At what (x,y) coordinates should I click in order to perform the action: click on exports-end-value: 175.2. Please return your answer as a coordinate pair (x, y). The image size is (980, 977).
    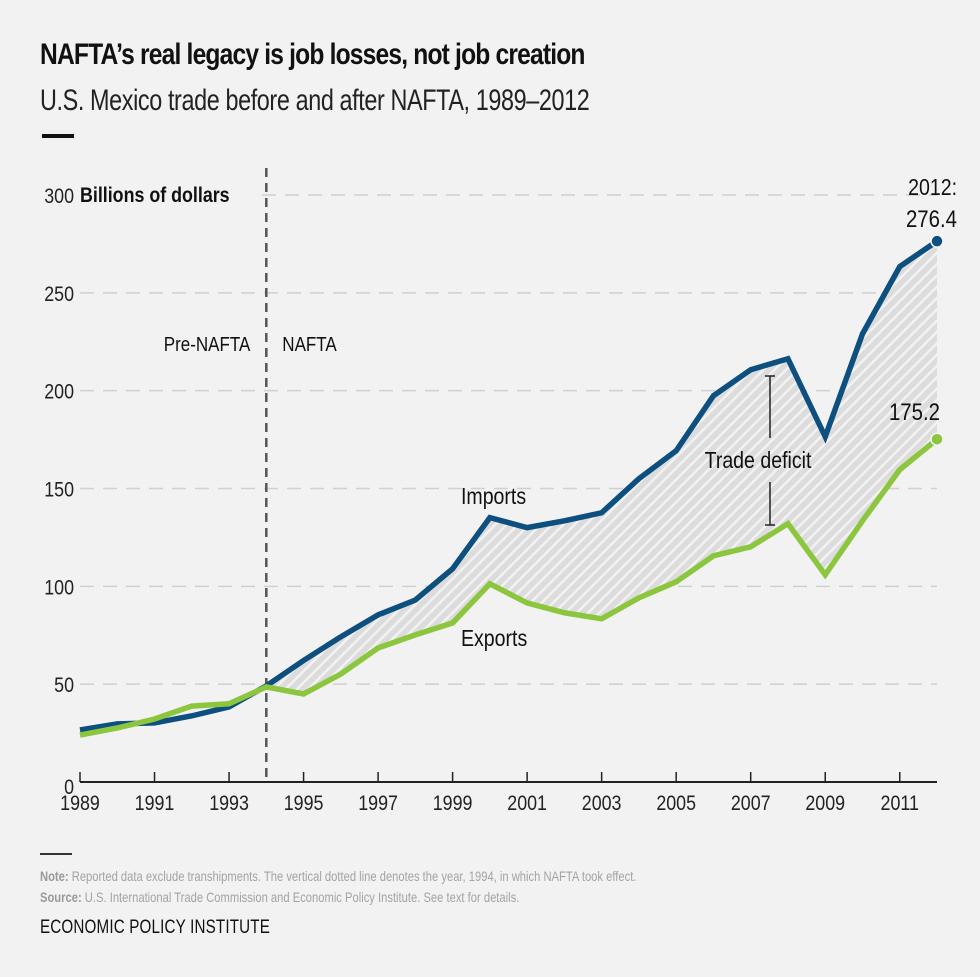
    Looking at the image, I should click on (914, 411).